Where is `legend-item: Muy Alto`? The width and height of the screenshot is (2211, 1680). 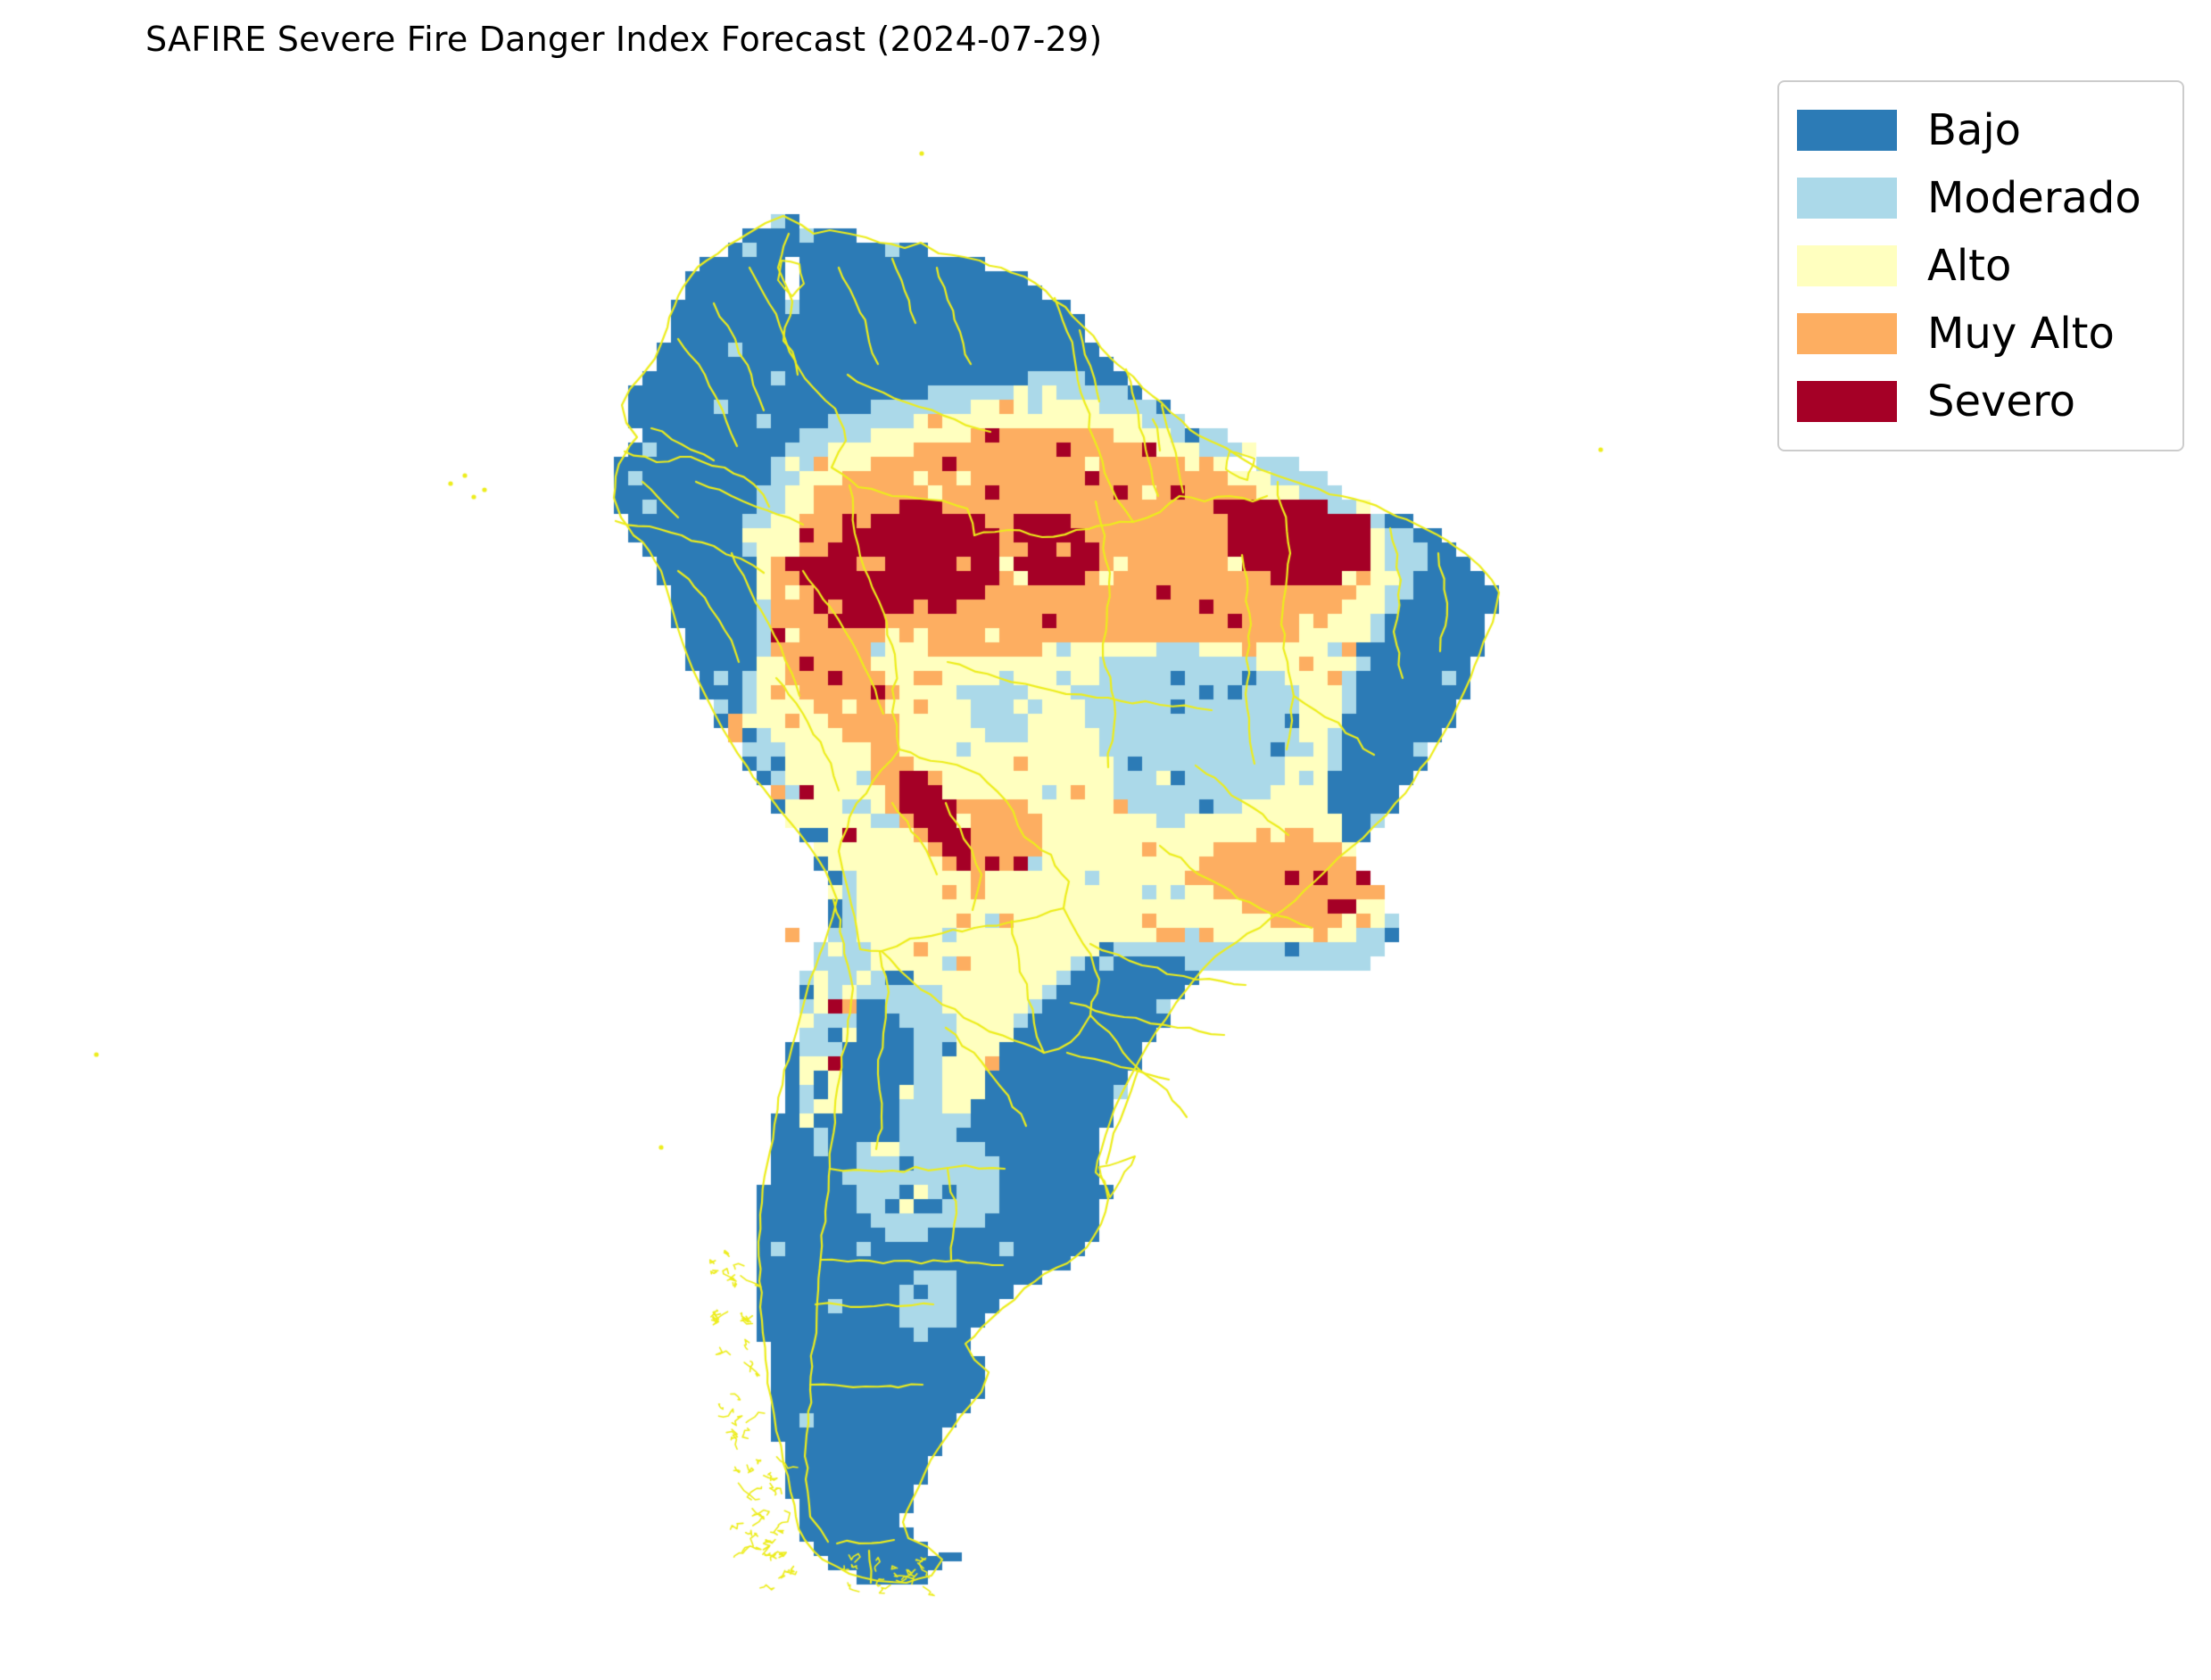
legend-item: Muy Alto is located at coordinates (1981, 334).